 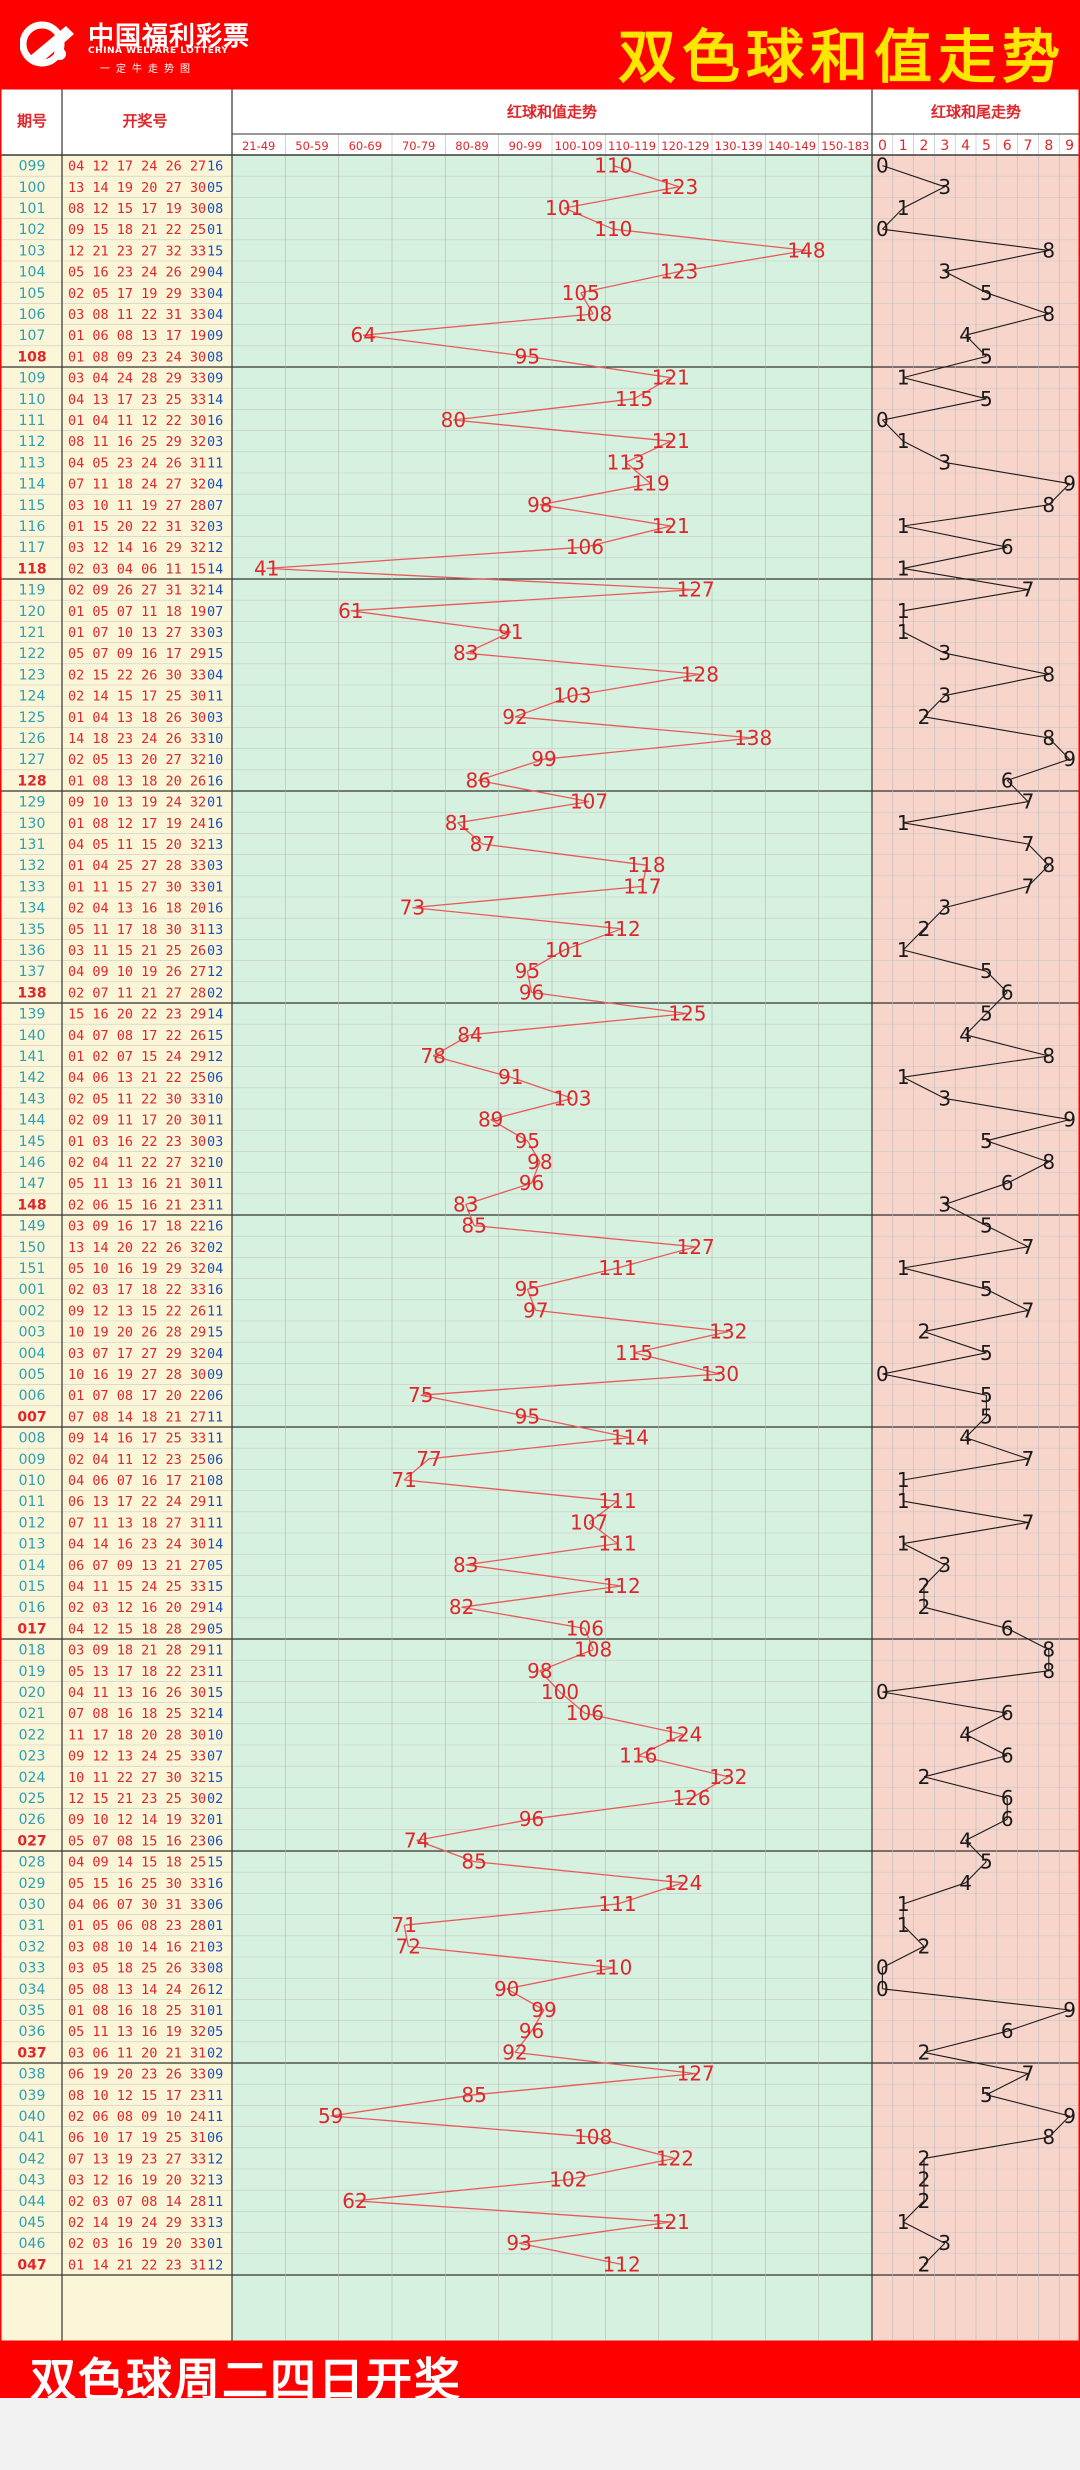 What do you see at coordinates (31, 569) in the screenshot?
I see `issue-number: 118` at bounding box center [31, 569].